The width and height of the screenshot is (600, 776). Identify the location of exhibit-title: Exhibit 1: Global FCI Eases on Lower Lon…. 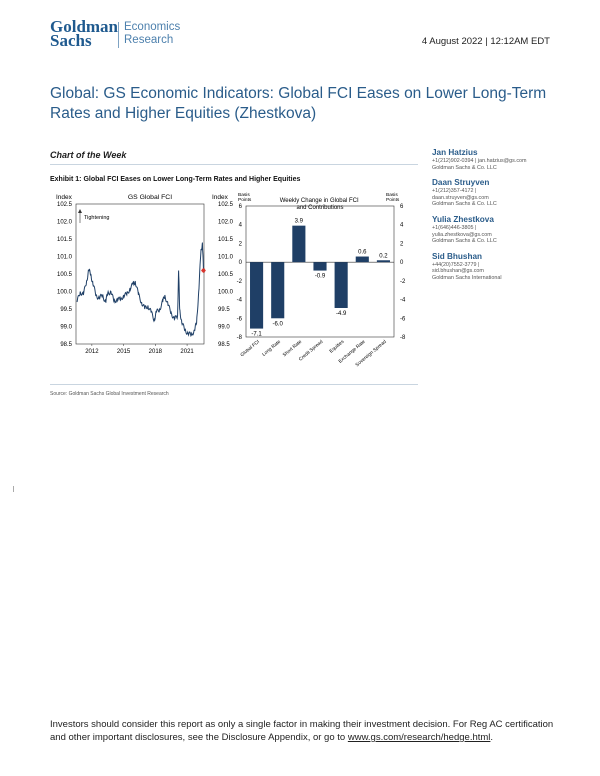
(175, 179).